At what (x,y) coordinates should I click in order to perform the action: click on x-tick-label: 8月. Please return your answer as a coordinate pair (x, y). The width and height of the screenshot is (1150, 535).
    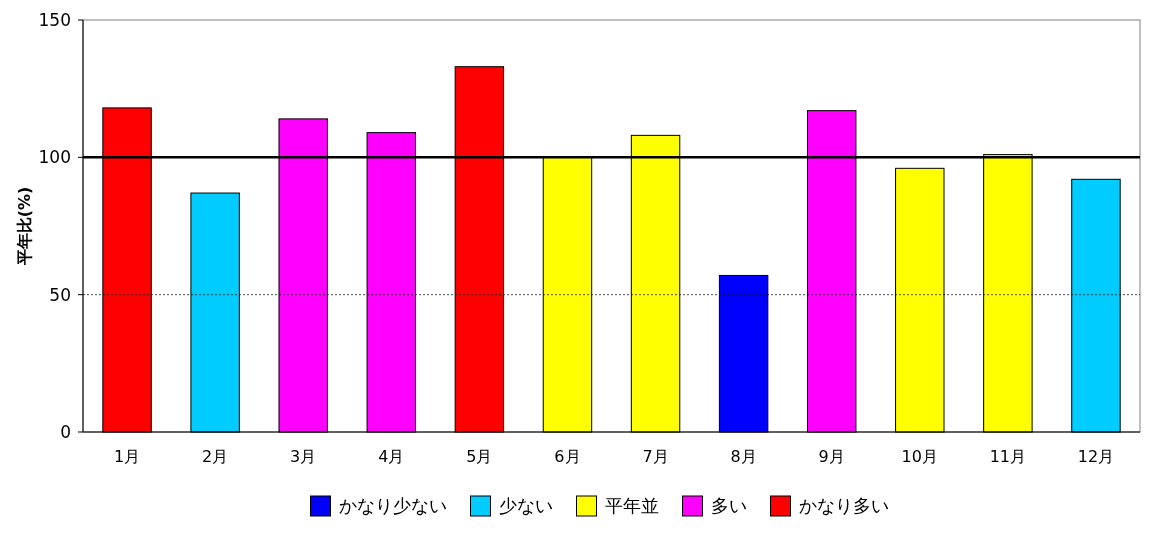
    Looking at the image, I should click on (743, 456).